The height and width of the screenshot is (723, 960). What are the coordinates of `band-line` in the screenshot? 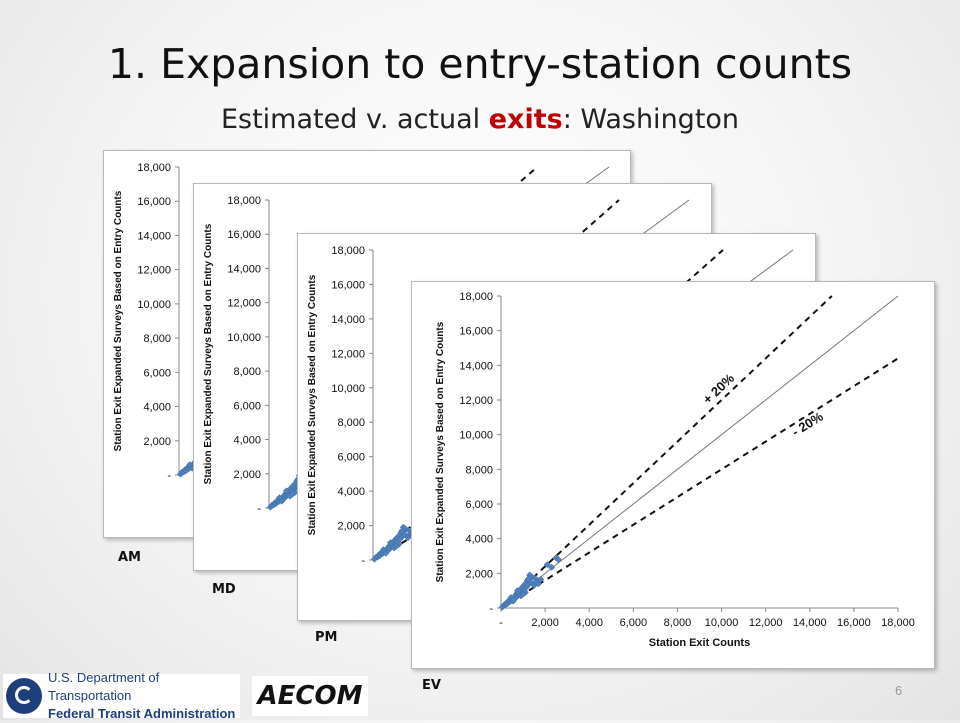 It's located at (699, 483).